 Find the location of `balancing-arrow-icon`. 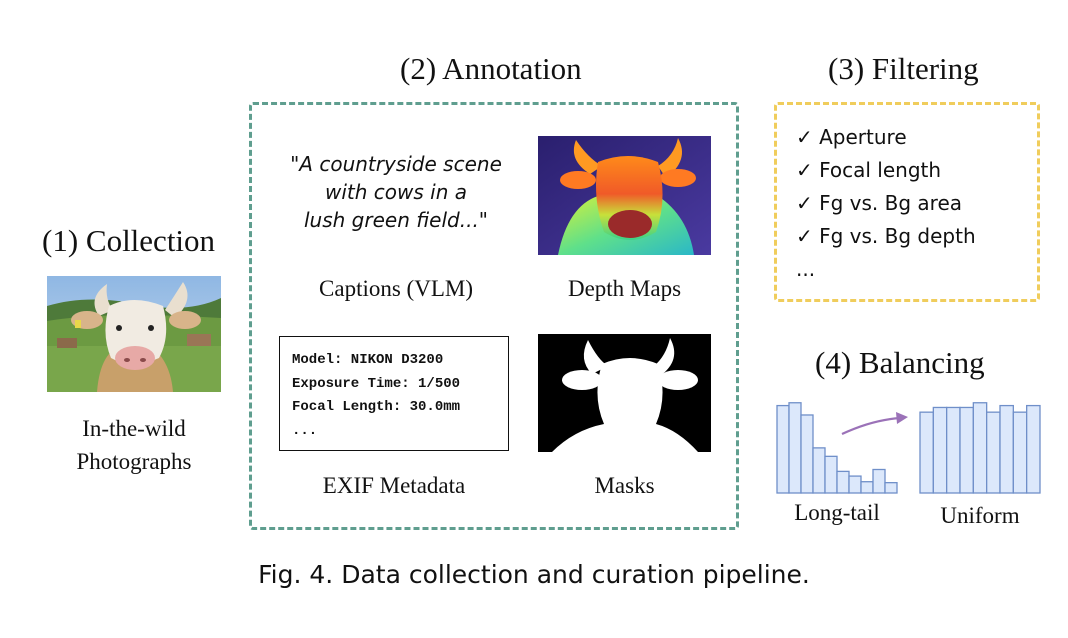

balancing-arrow-icon is located at coordinates (874, 423).